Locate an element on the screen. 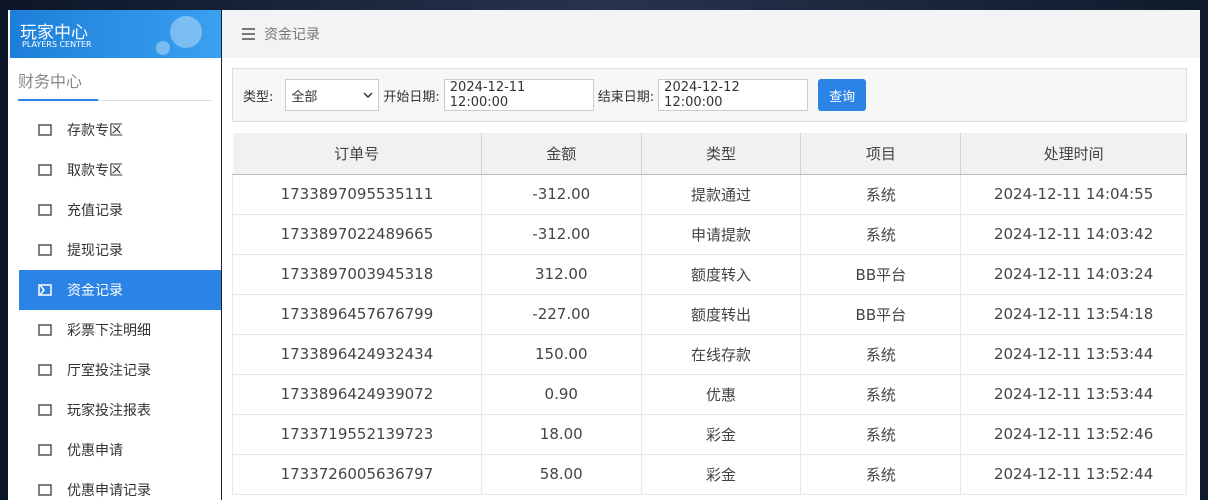  breadcrumb: 资金记录 is located at coordinates (711, 34).